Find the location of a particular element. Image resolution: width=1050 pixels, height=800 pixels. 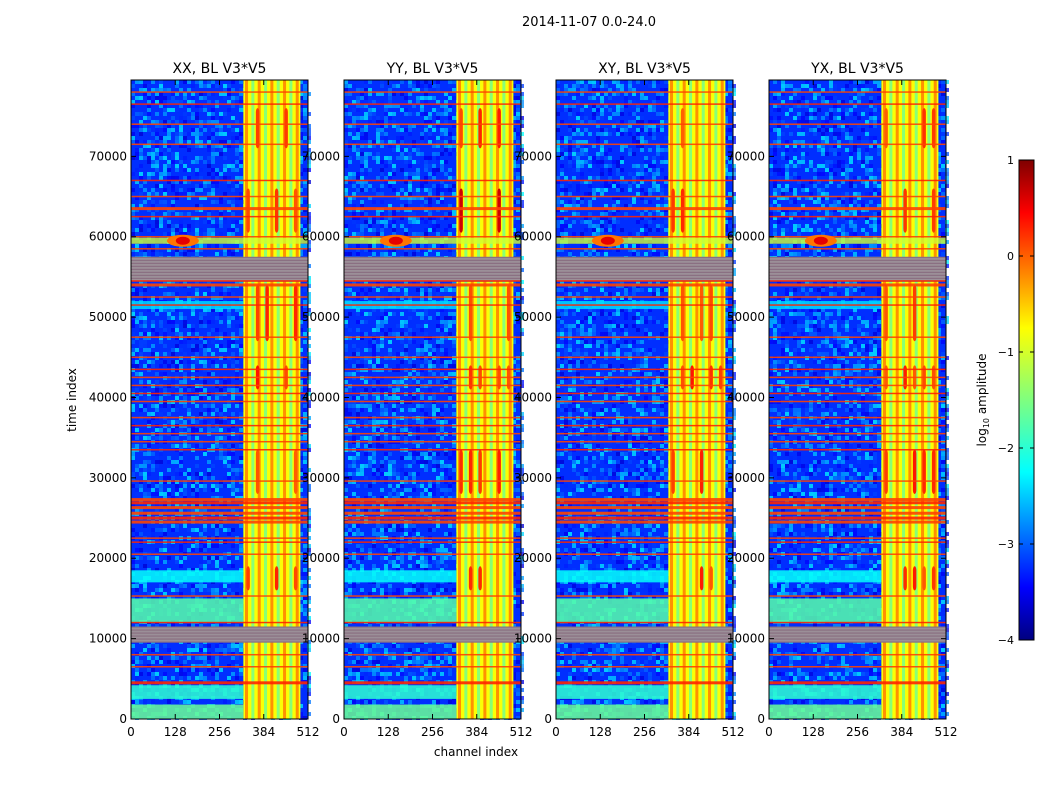

colorbar-tick-label: −1 is located at coordinates (1006, 352).